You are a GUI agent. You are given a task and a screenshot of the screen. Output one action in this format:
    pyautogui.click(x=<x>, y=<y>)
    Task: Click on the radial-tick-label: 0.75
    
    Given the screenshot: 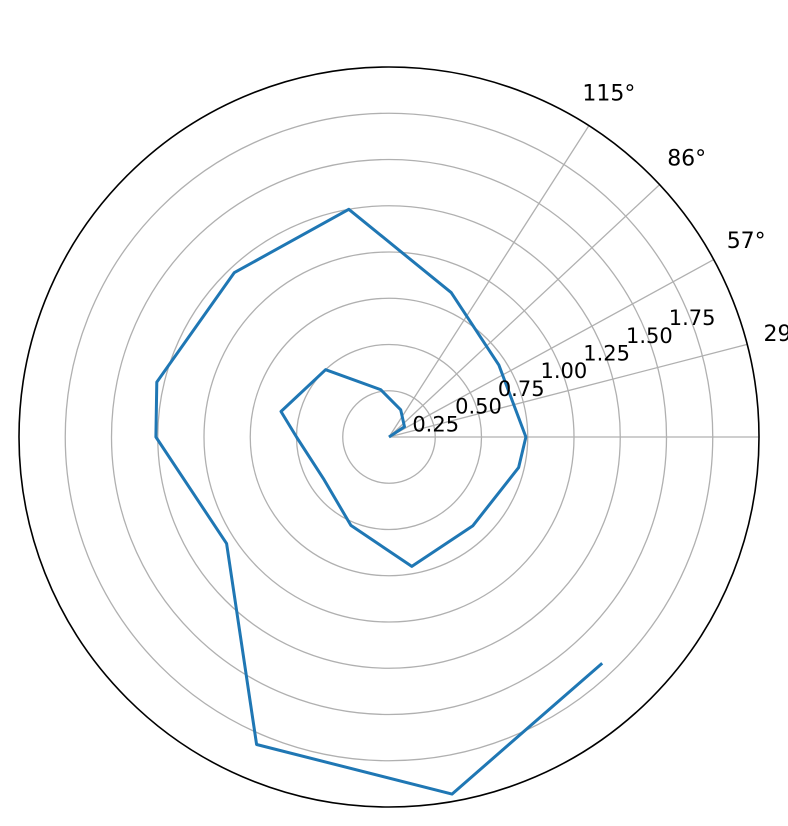 What is the action you would take?
    pyautogui.click(x=521, y=389)
    